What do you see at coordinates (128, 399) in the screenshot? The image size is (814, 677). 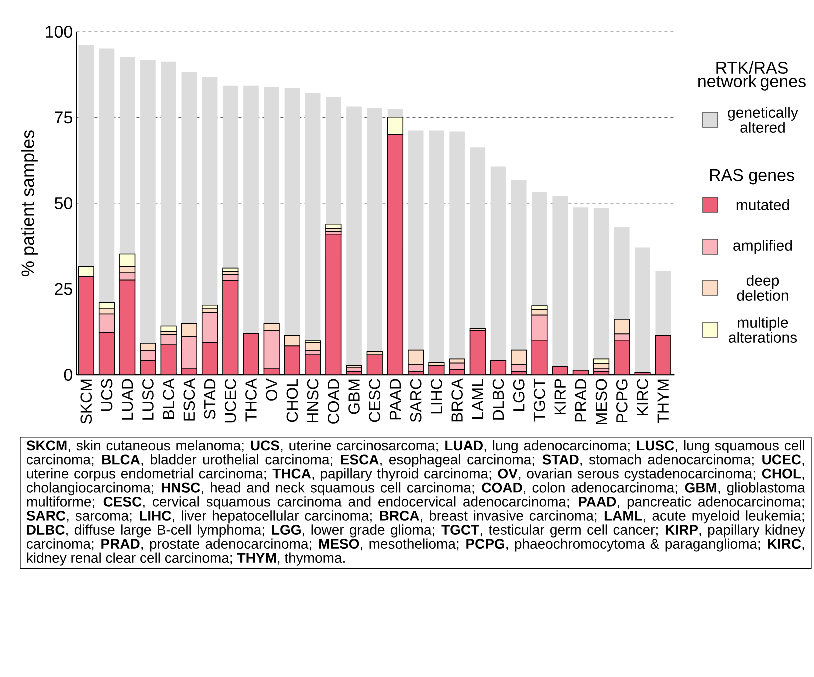 I see `x-tick-label: LUAD` at bounding box center [128, 399].